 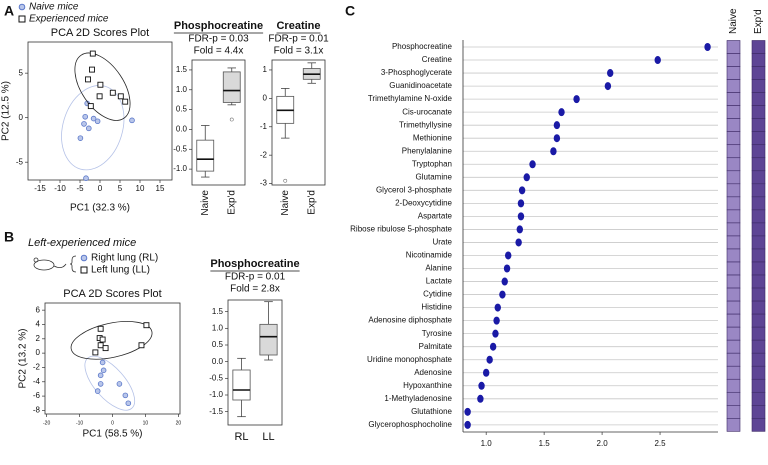 What do you see at coordinates (37, 395) in the screenshot?
I see `y-tick-label: -6` at bounding box center [37, 395].